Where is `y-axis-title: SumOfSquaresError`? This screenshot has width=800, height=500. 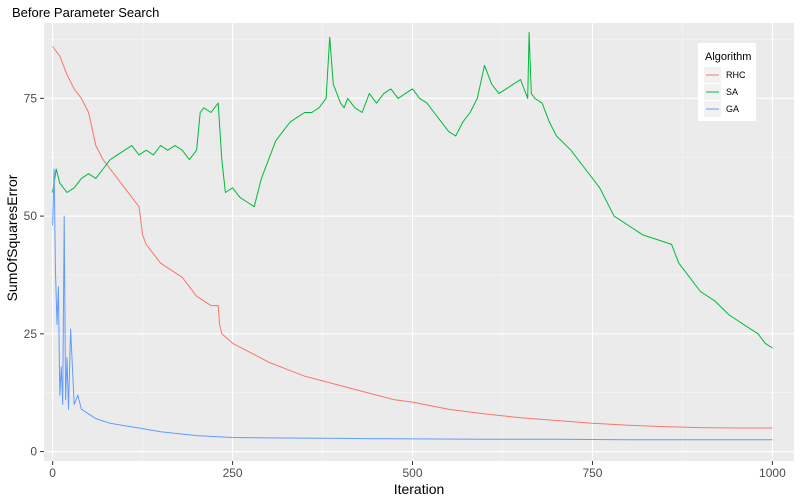
y-axis-title: SumOfSquaresError is located at coordinates (12, 237).